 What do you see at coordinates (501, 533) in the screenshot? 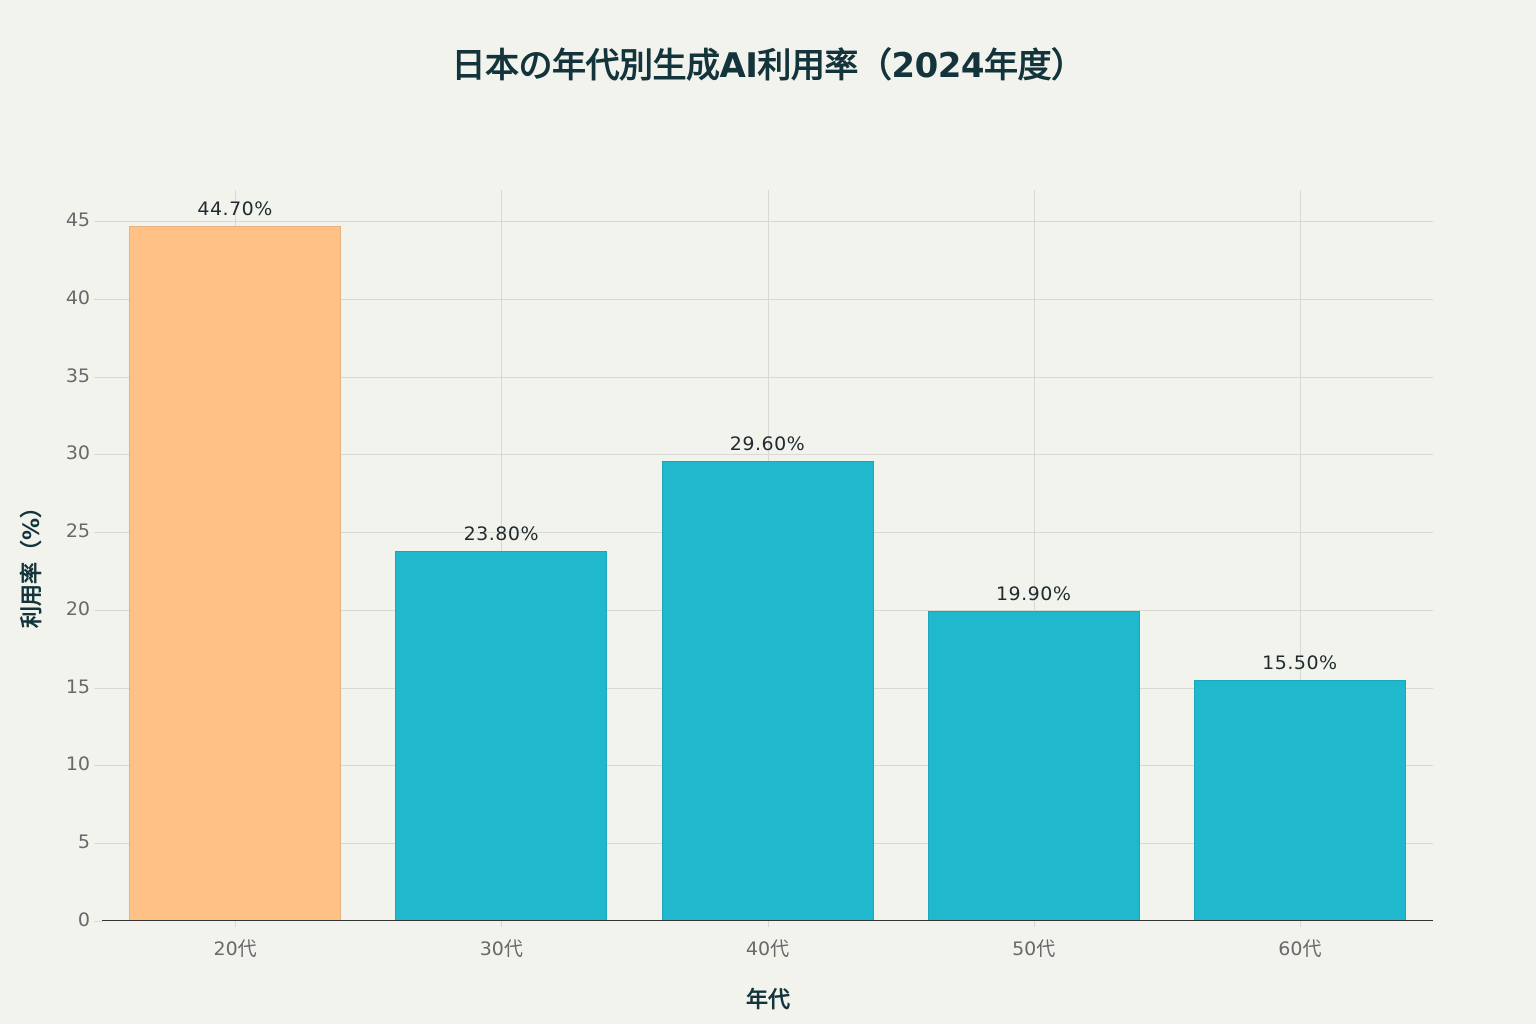
I see `bar-value-label: 23.80%` at bounding box center [501, 533].